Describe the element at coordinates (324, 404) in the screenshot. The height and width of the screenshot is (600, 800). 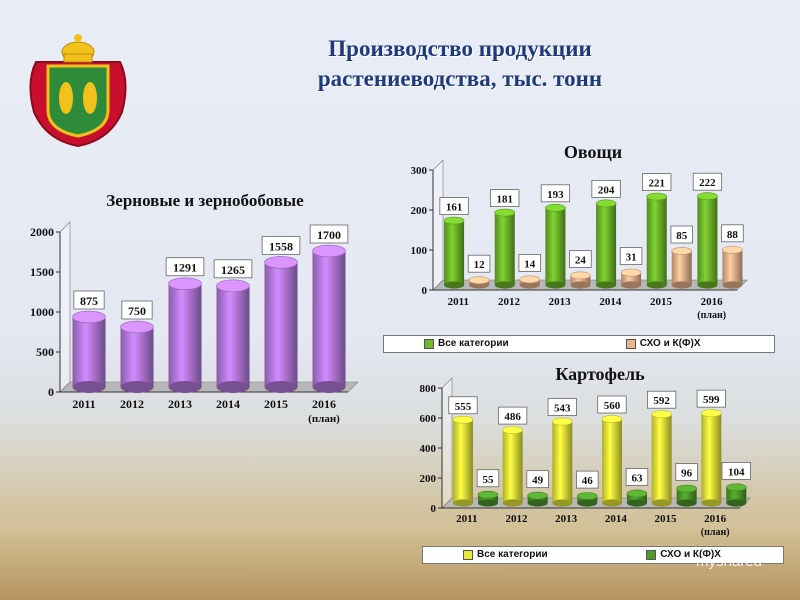
I see `grain-x-tick-label: 2016` at that location.